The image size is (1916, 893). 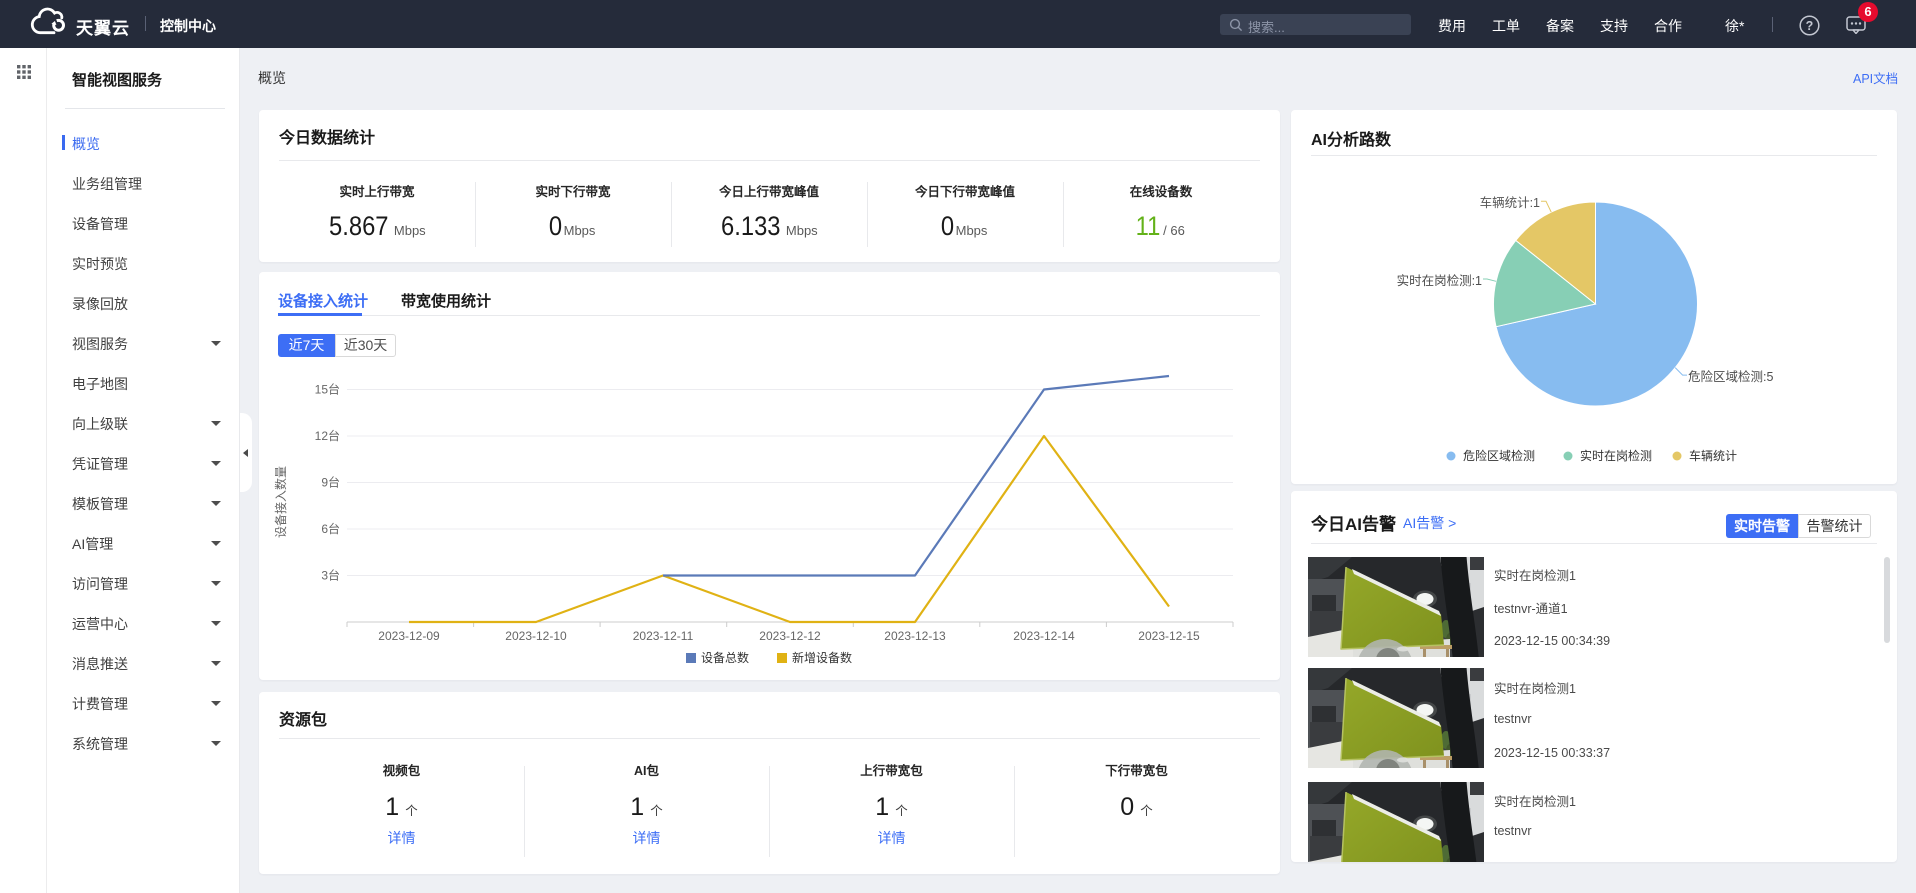 What do you see at coordinates (327, 389) in the screenshot?
I see `svg-text: 15台` at bounding box center [327, 389].